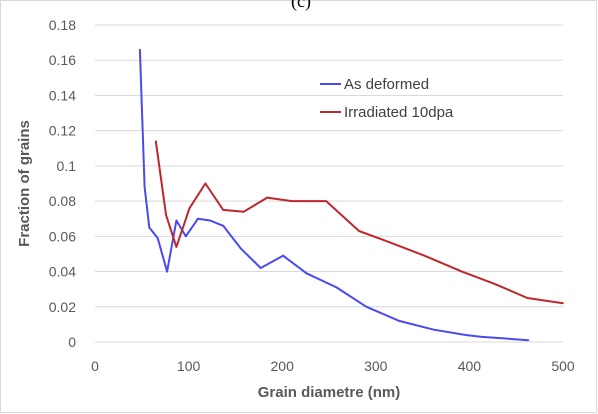 The width and height of the screenshot is (598, 414). Describe the element at coordinates (387, 98) in the screenshot. I see `legend: As deformed Irradiated 10dpa` at that location.